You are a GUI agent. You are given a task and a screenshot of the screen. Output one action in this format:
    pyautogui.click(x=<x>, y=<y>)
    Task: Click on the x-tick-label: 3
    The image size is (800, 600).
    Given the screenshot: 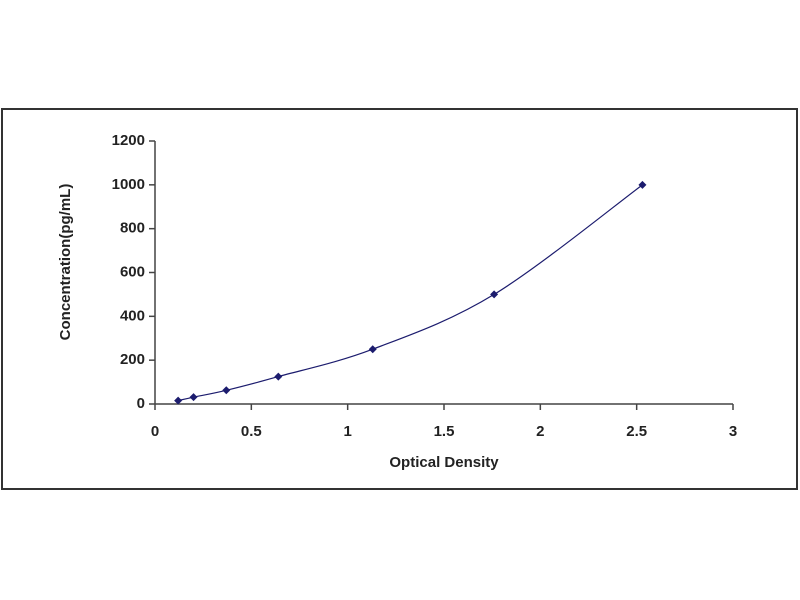 What is the action you would take?
    pyautogui.click(x=733, y=431)
    